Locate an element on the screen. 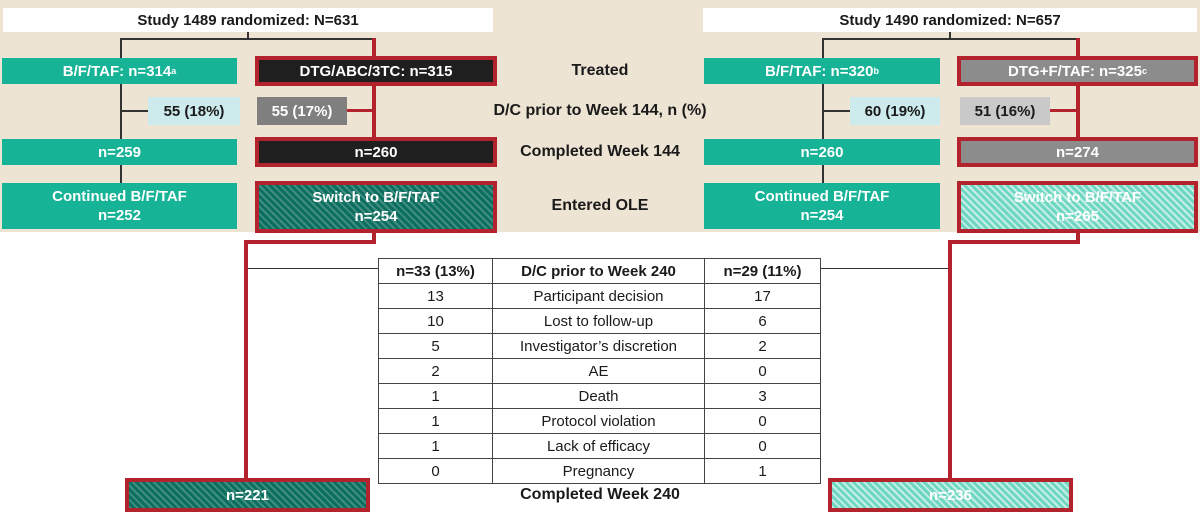 The image size is (1200, 526). red-path-1489-top is located at coordinates (374, 49).